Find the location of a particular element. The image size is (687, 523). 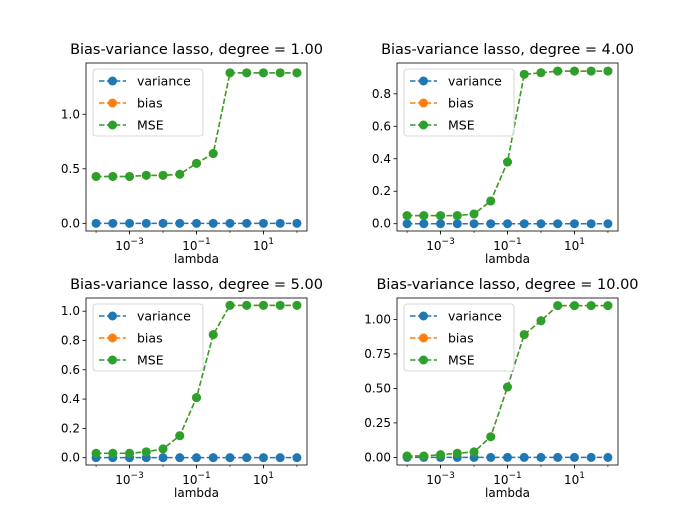

y-tick-label: 0.2 is located at coordinates (381, 191).